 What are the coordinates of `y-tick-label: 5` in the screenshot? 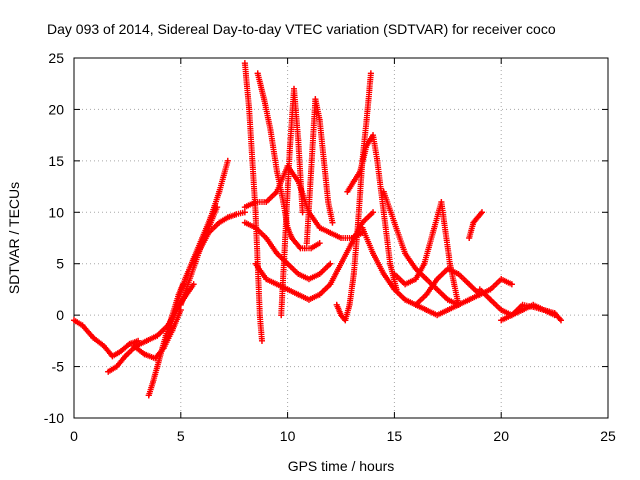 It's located at (60, 264).